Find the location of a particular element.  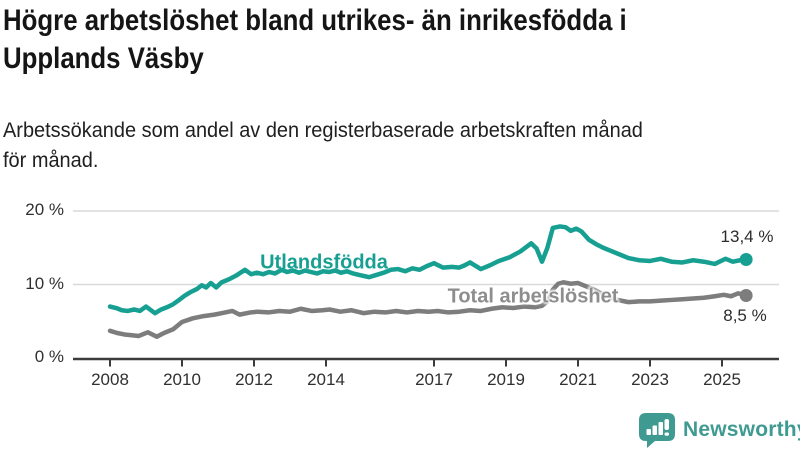

series-label-utlandsfodda: Utlandsfödda is located at coordinates (324, 262).